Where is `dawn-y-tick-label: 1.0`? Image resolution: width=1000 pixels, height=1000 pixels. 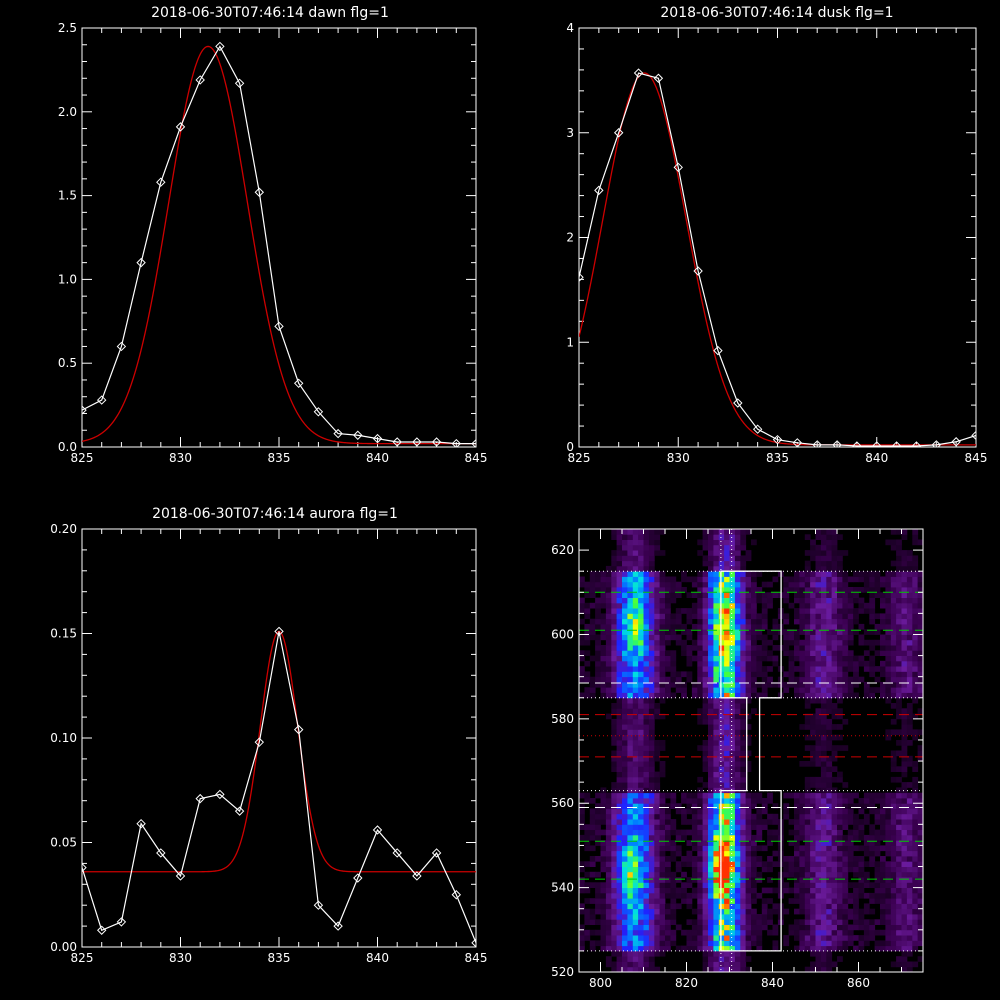
dawn-y-tick-label: 1.0 is located at coordinates (67, 279).